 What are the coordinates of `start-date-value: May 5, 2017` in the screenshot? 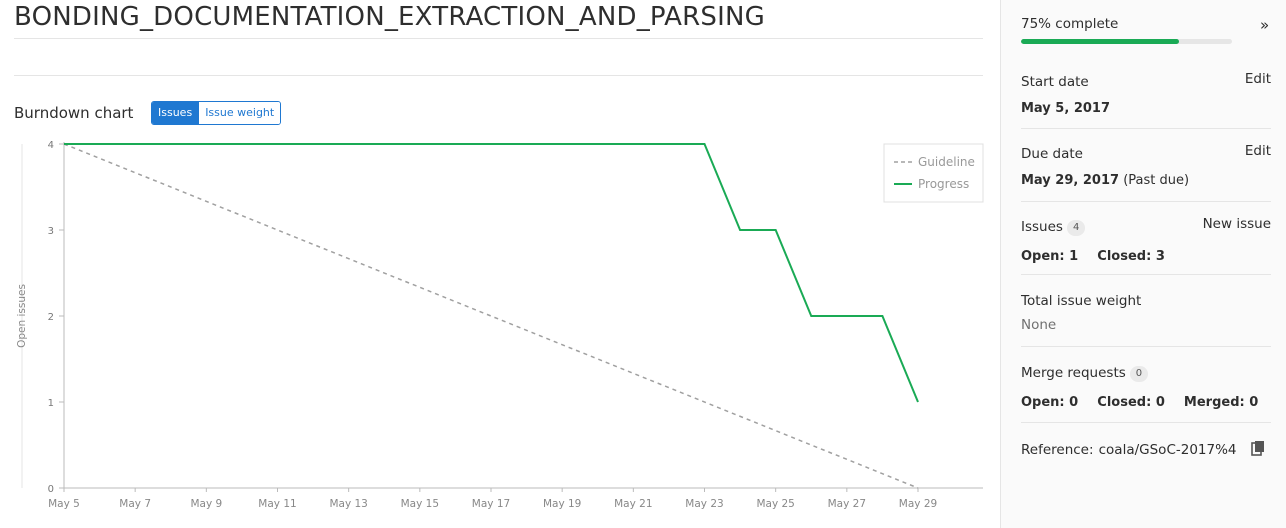 It's located at (1066, 108).